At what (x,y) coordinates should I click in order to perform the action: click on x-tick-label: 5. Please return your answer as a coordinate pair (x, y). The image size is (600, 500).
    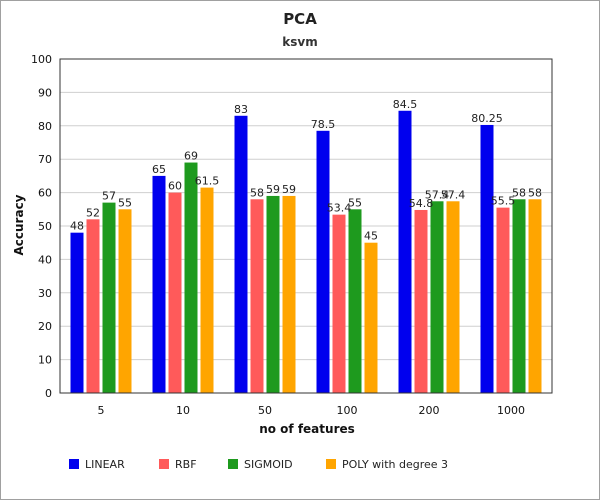
    Looking at the image, I should click on (101, 410).